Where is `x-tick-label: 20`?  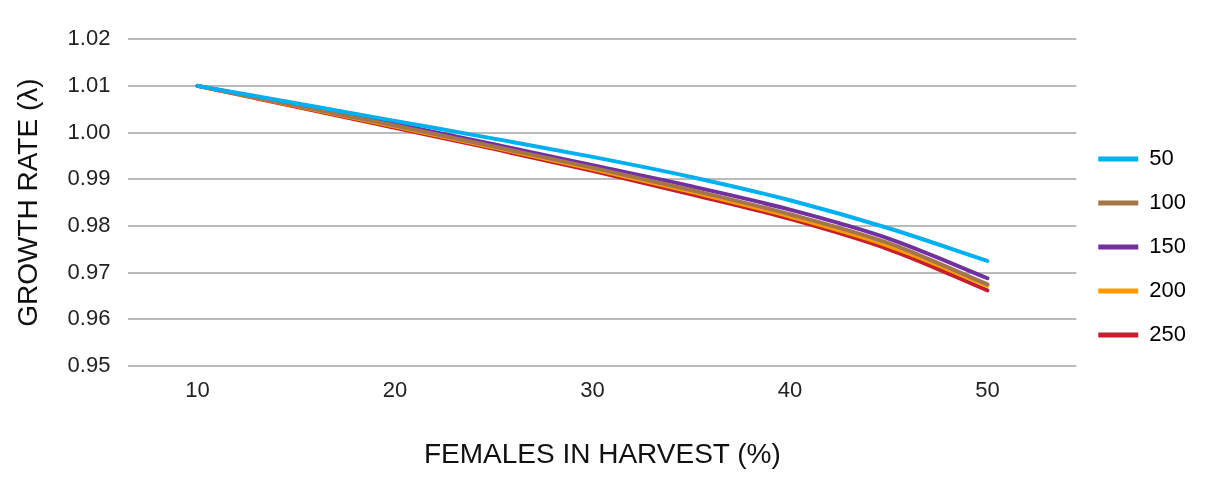 x-tick-label: 20 is located at coordinates (395, 390).